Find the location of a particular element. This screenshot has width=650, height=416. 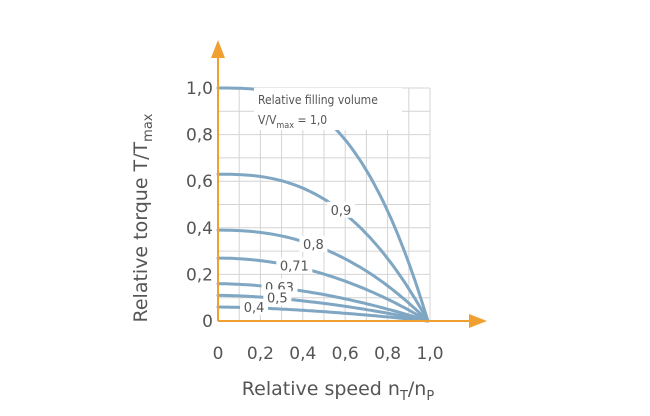

curve-label: 0,9 is located at coordinates (341, 211).